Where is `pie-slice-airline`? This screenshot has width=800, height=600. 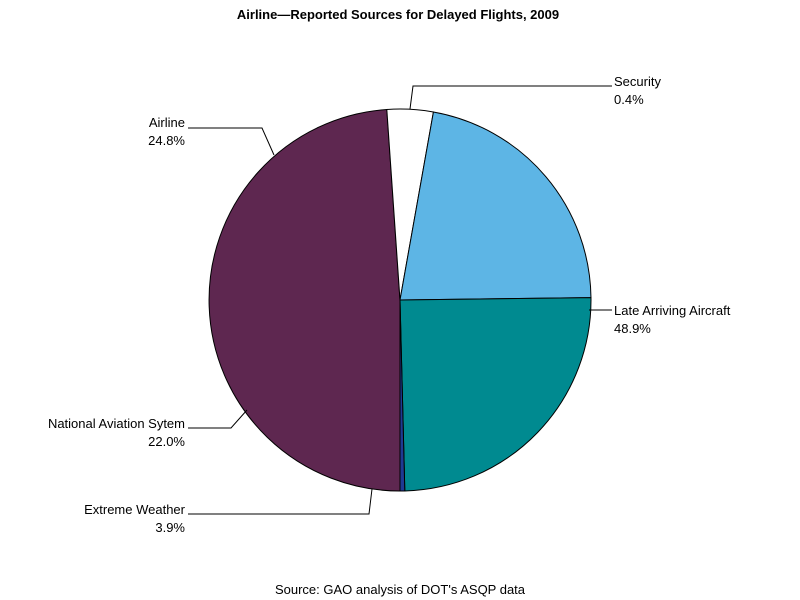 pie-slice-airline is located at coordinates (495, 394).